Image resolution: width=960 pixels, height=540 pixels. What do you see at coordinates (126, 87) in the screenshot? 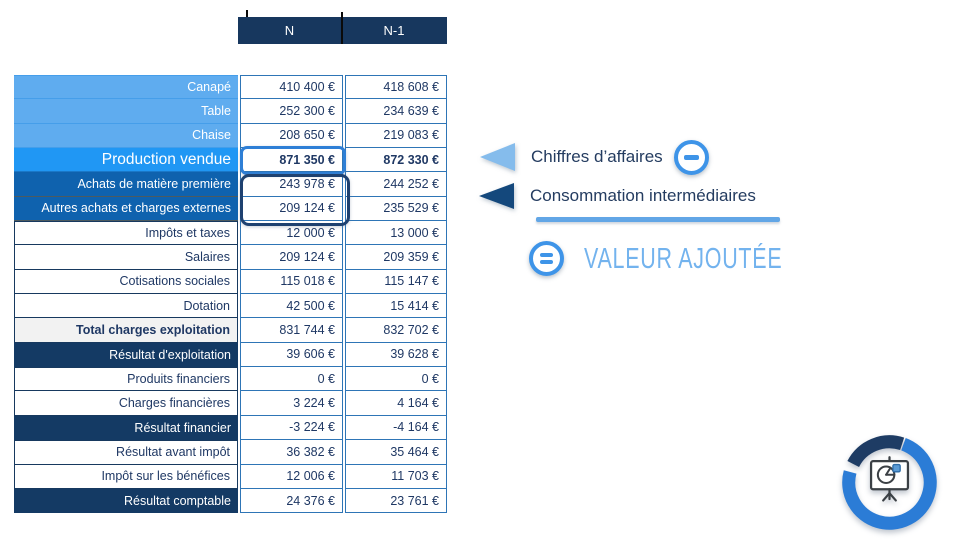
I see `row-label: Canapé` at bounding box center [126, 87].